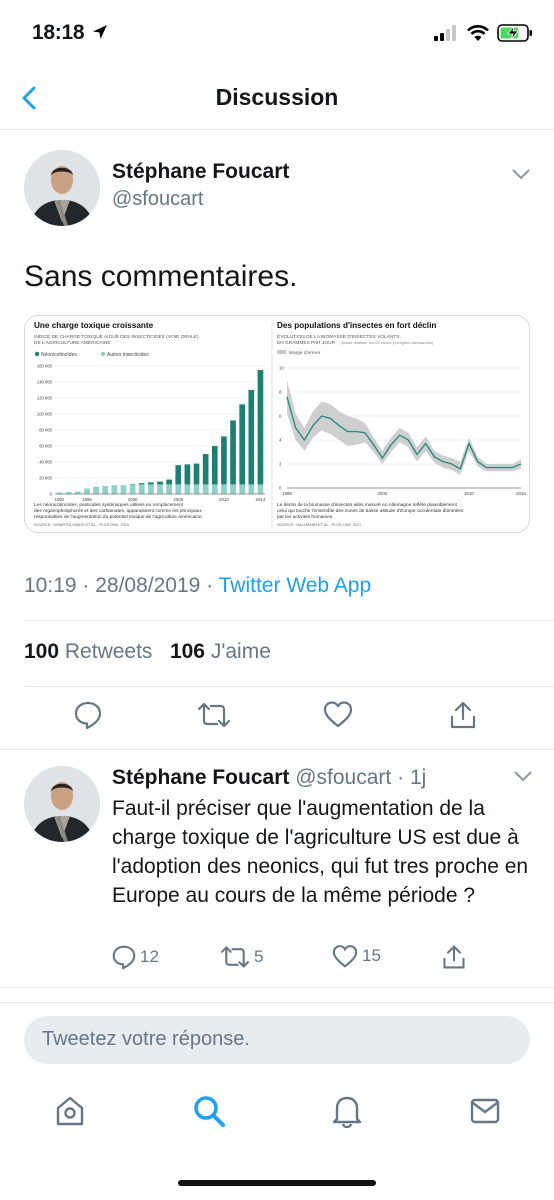 The width and height of the screenshot is (554, 1200). I want to click on legend-label-neonicotinoides: Néonicotinoïdes, so click(59, 355).